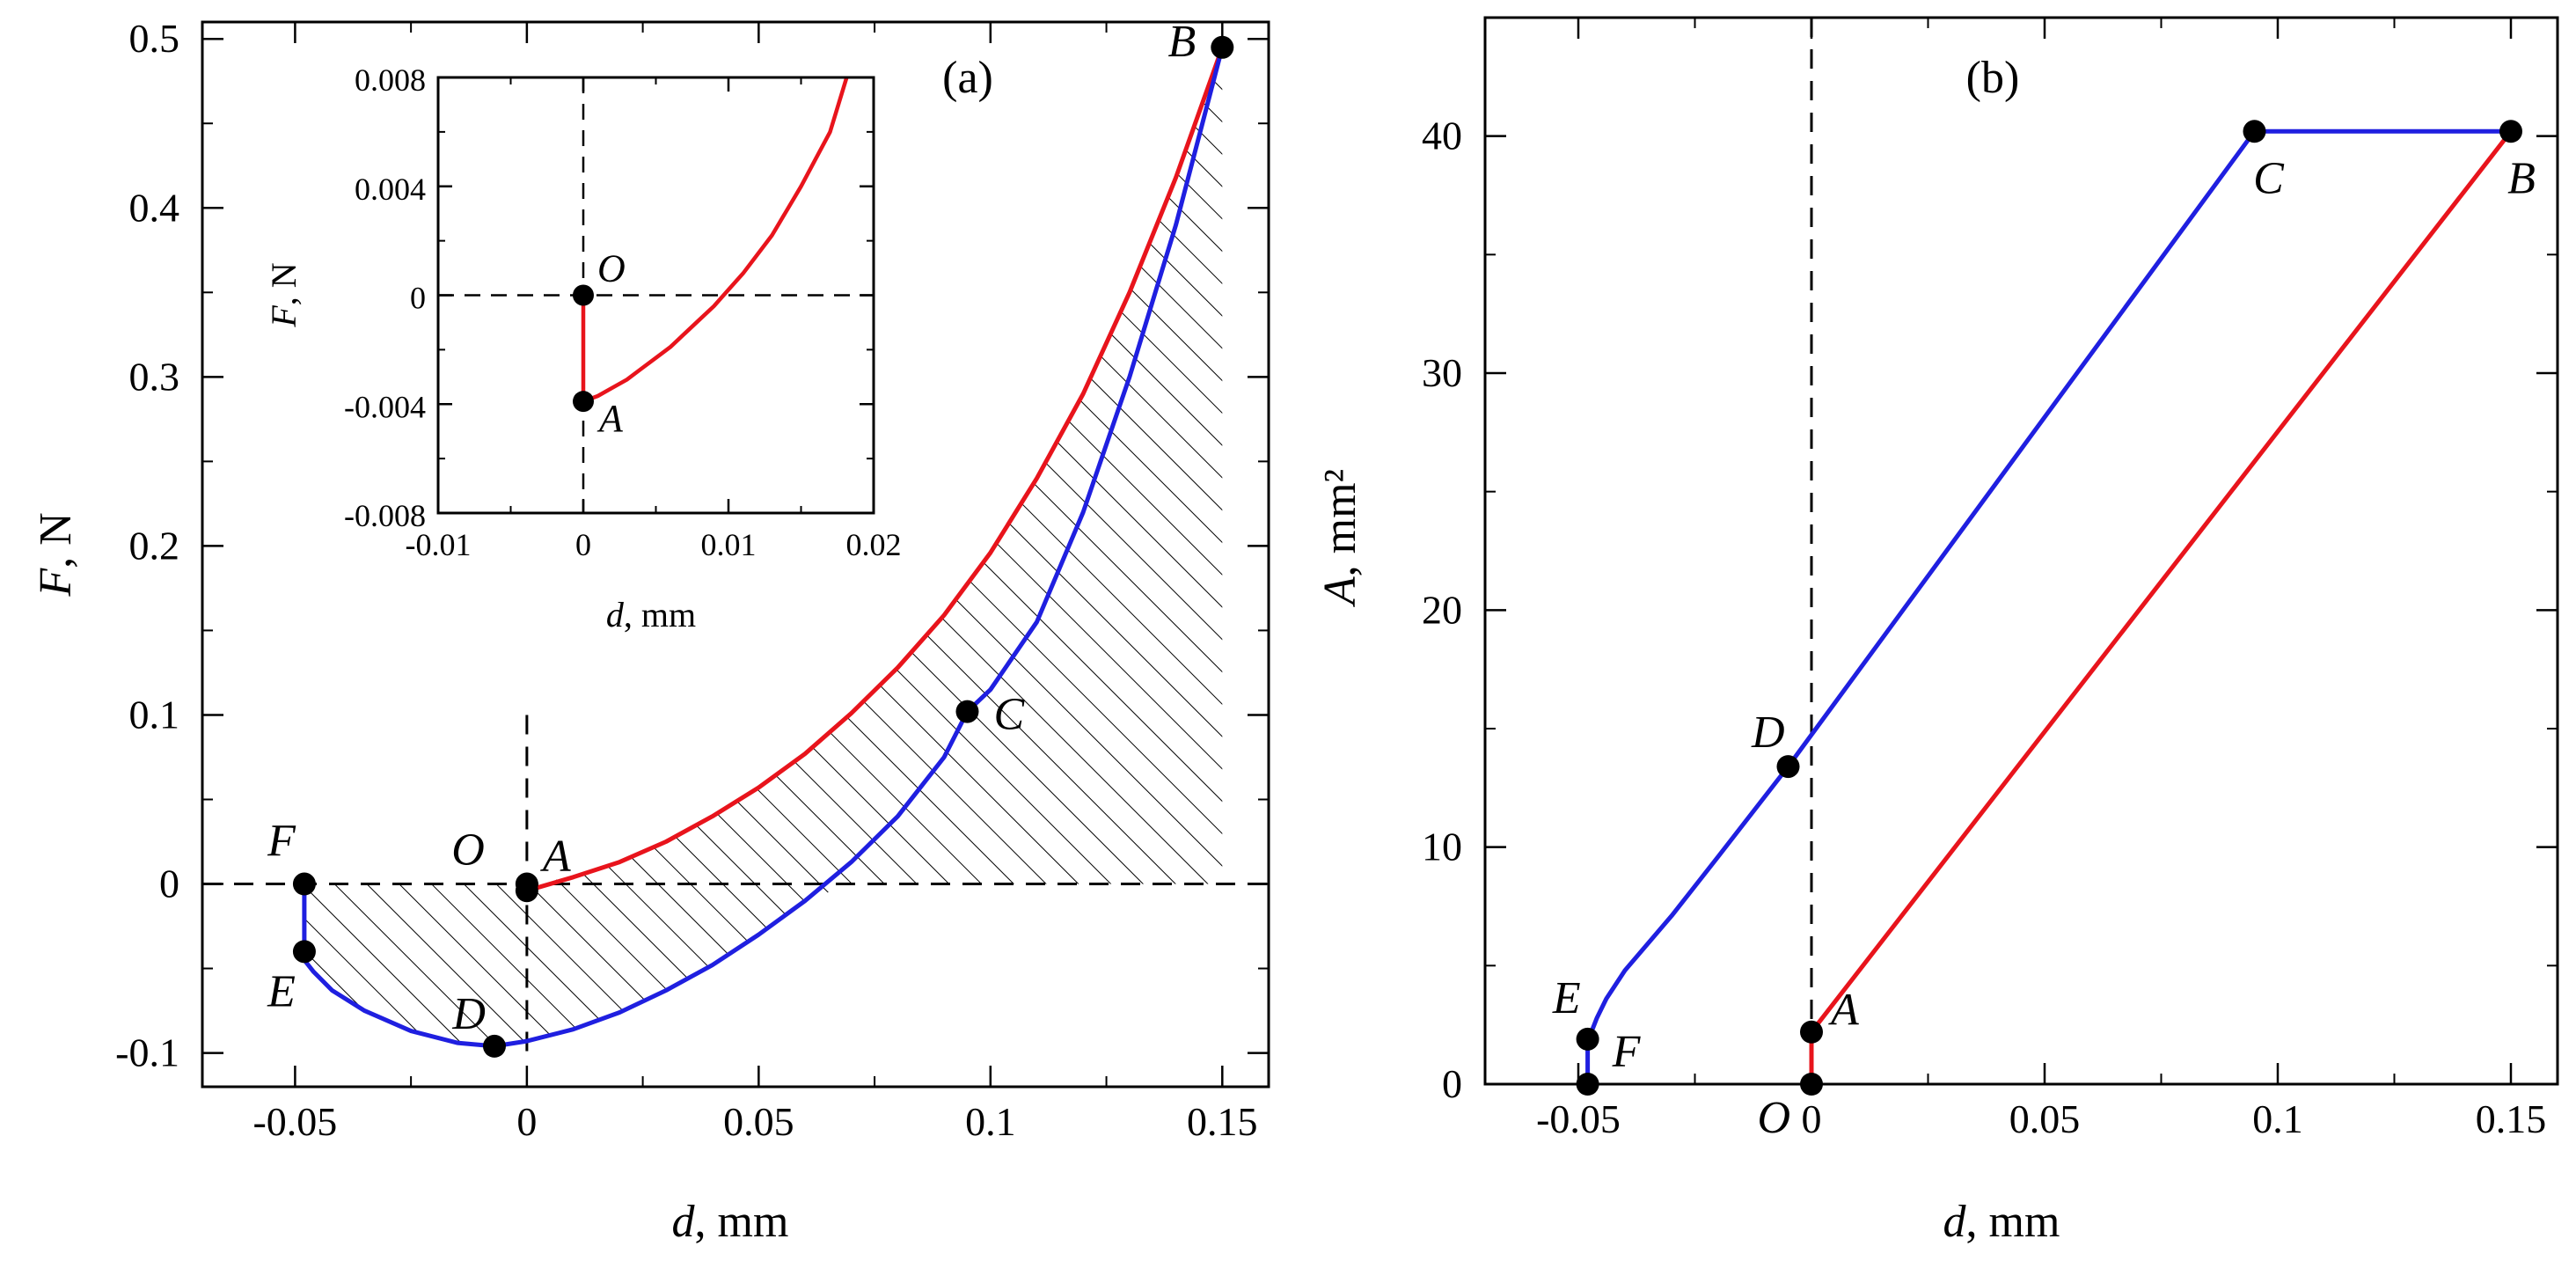 This screenshot has height=1261, width=2576. I want to click on inset-ylabel-unit: , N, so click(284, 283).